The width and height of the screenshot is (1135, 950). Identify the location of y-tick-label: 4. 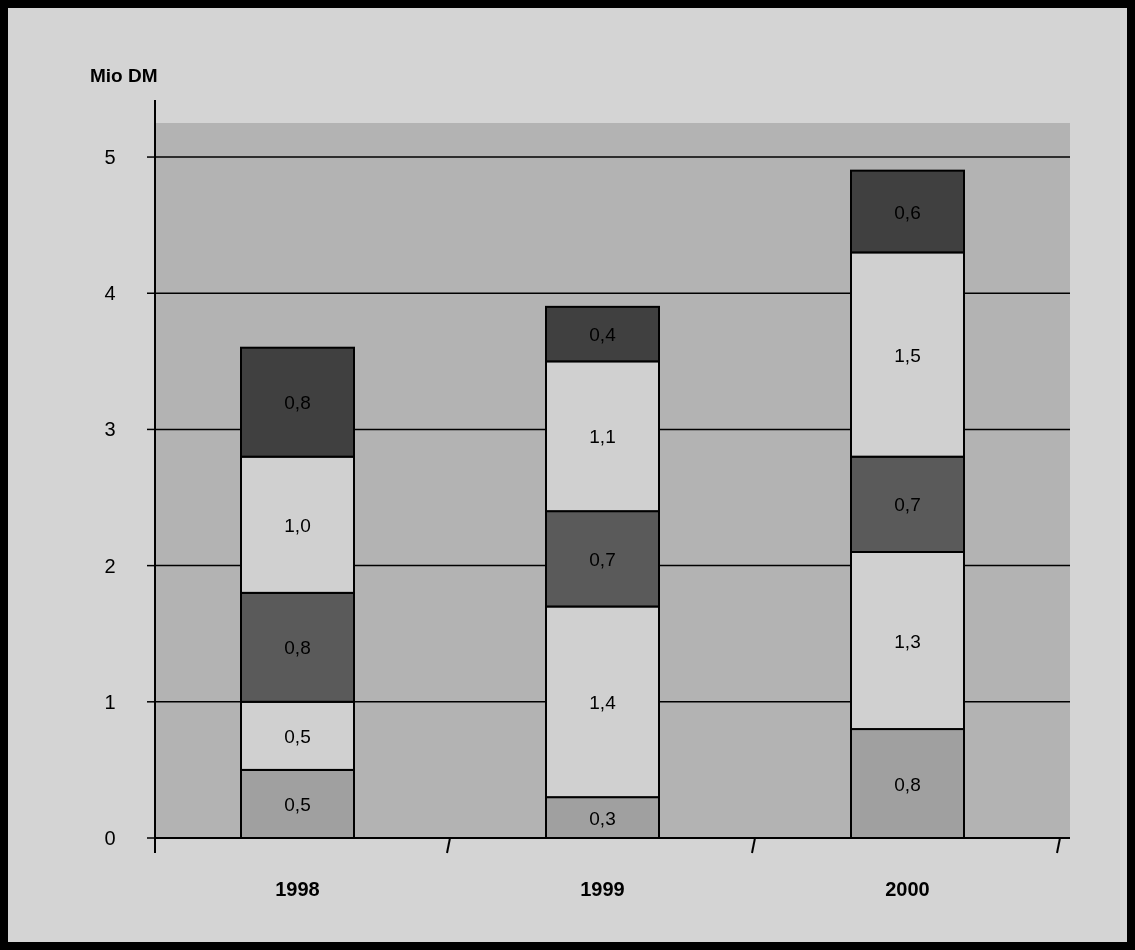
(110, 293).